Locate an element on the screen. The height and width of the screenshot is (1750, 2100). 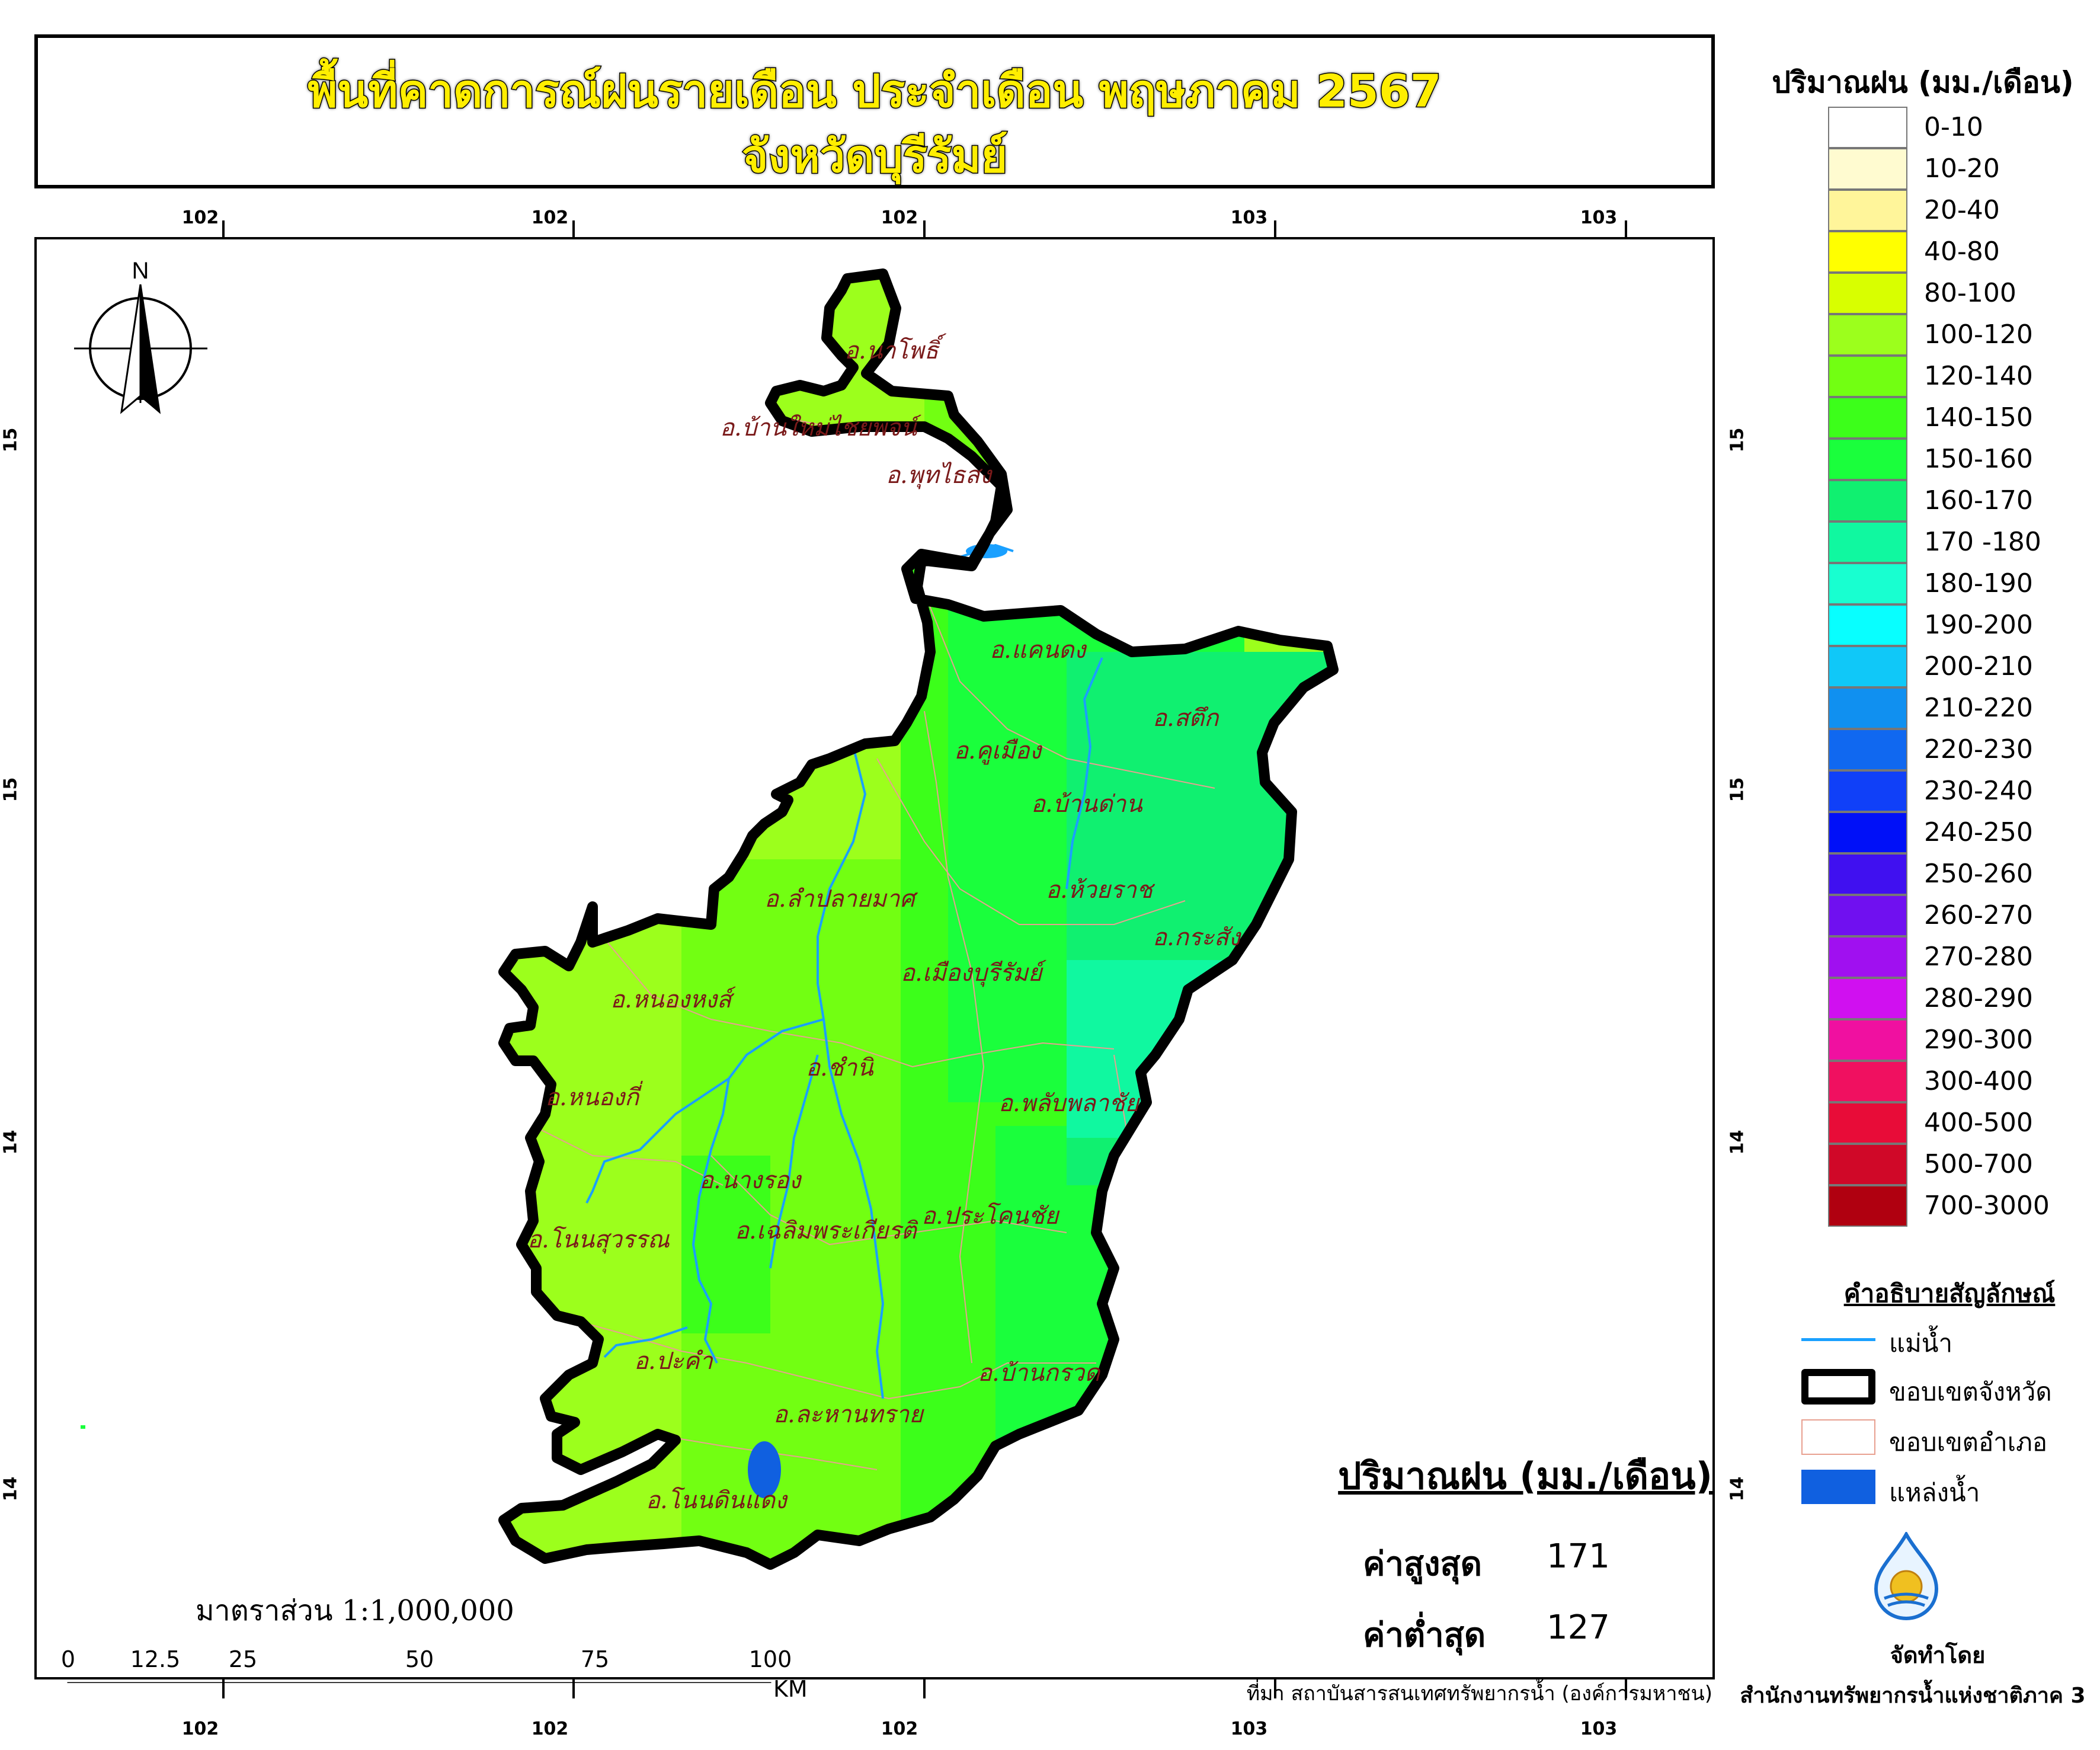
north-label: N is located at coordinates (140, 271).